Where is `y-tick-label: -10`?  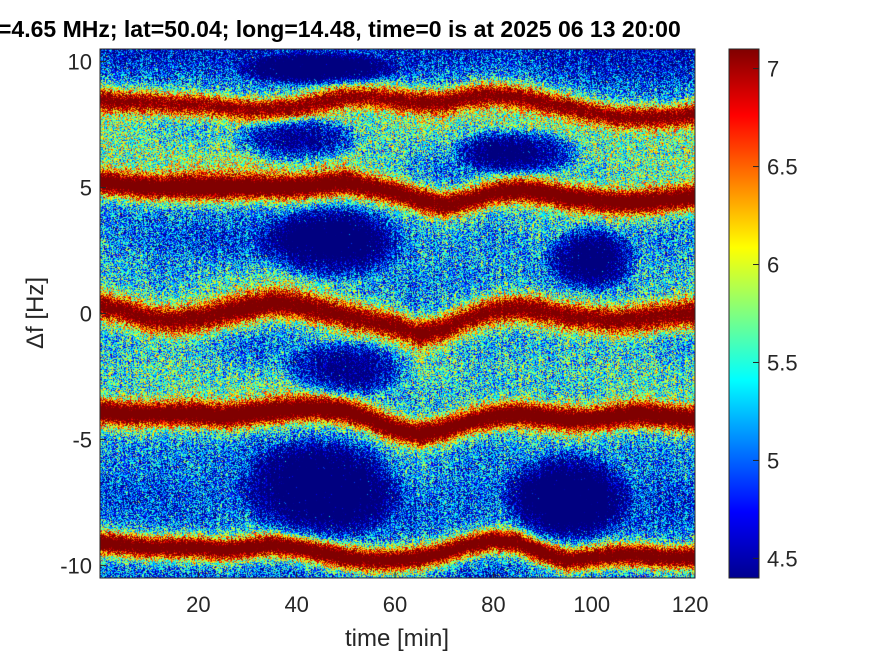 y-tick-label: -10 is located at coordinates (76, 565).